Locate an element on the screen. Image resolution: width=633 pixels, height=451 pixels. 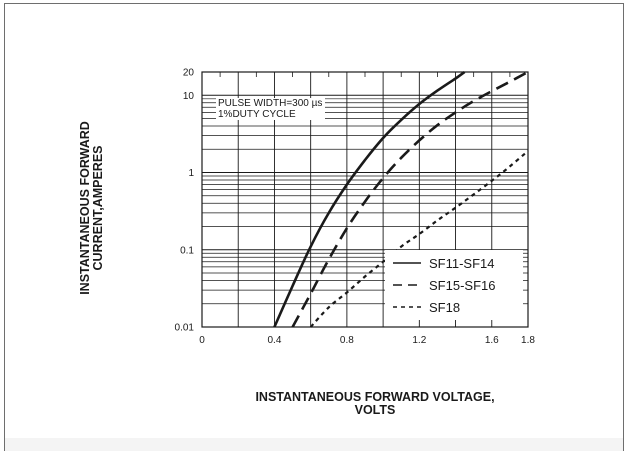
legend: SF11-SF14 SF15-SF16 SF18 is located at coordinates (454, 285).